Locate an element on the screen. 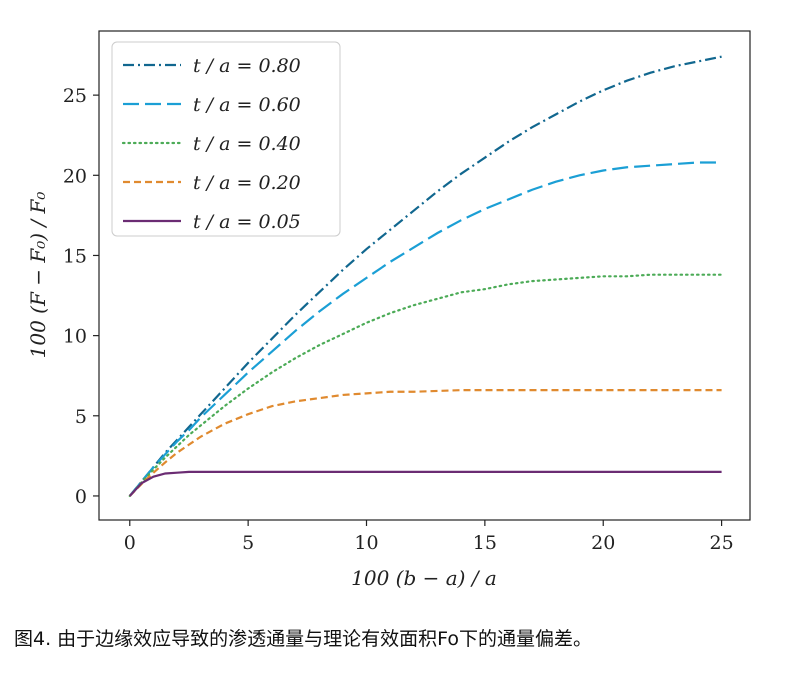  y-tick-label: 10 is located at coordinates (75, 337).